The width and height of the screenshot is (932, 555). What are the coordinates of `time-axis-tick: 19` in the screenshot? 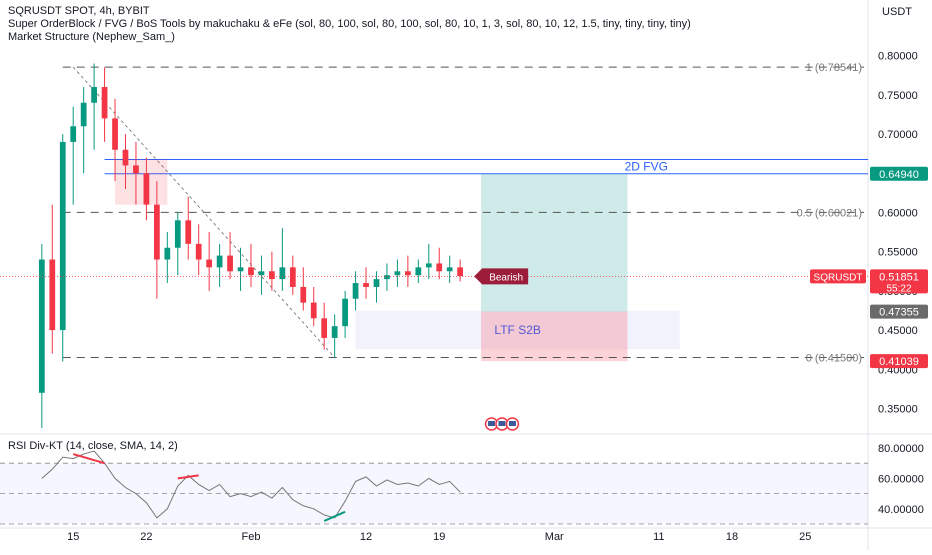 It's located at (439, 537).